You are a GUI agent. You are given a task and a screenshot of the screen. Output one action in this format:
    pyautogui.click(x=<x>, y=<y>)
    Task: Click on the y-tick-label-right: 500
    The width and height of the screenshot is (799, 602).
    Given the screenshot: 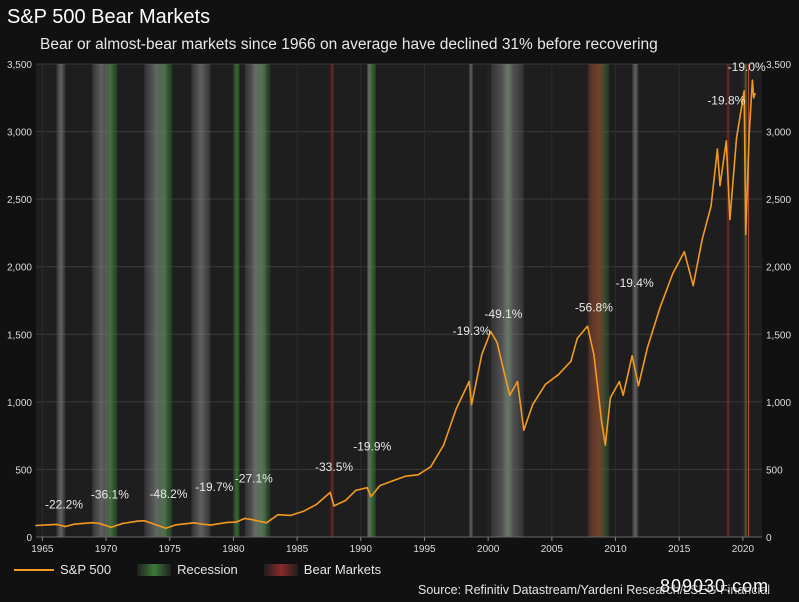 What is the action you would take?
    pyautogui.click(x=774, y=470)
    